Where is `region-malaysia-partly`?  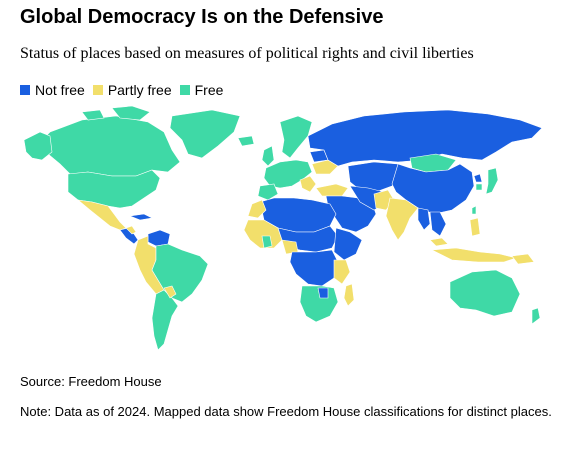
region-malaysia-partly is located at coordinates (439, 242).